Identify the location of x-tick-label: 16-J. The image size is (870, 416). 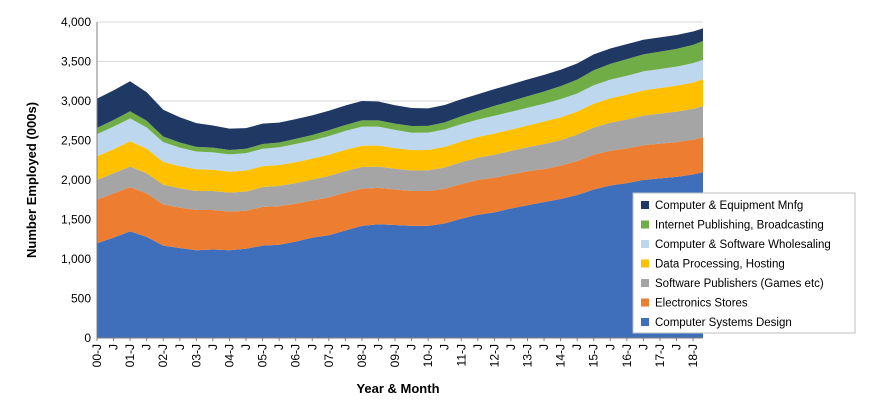
(627, 355).